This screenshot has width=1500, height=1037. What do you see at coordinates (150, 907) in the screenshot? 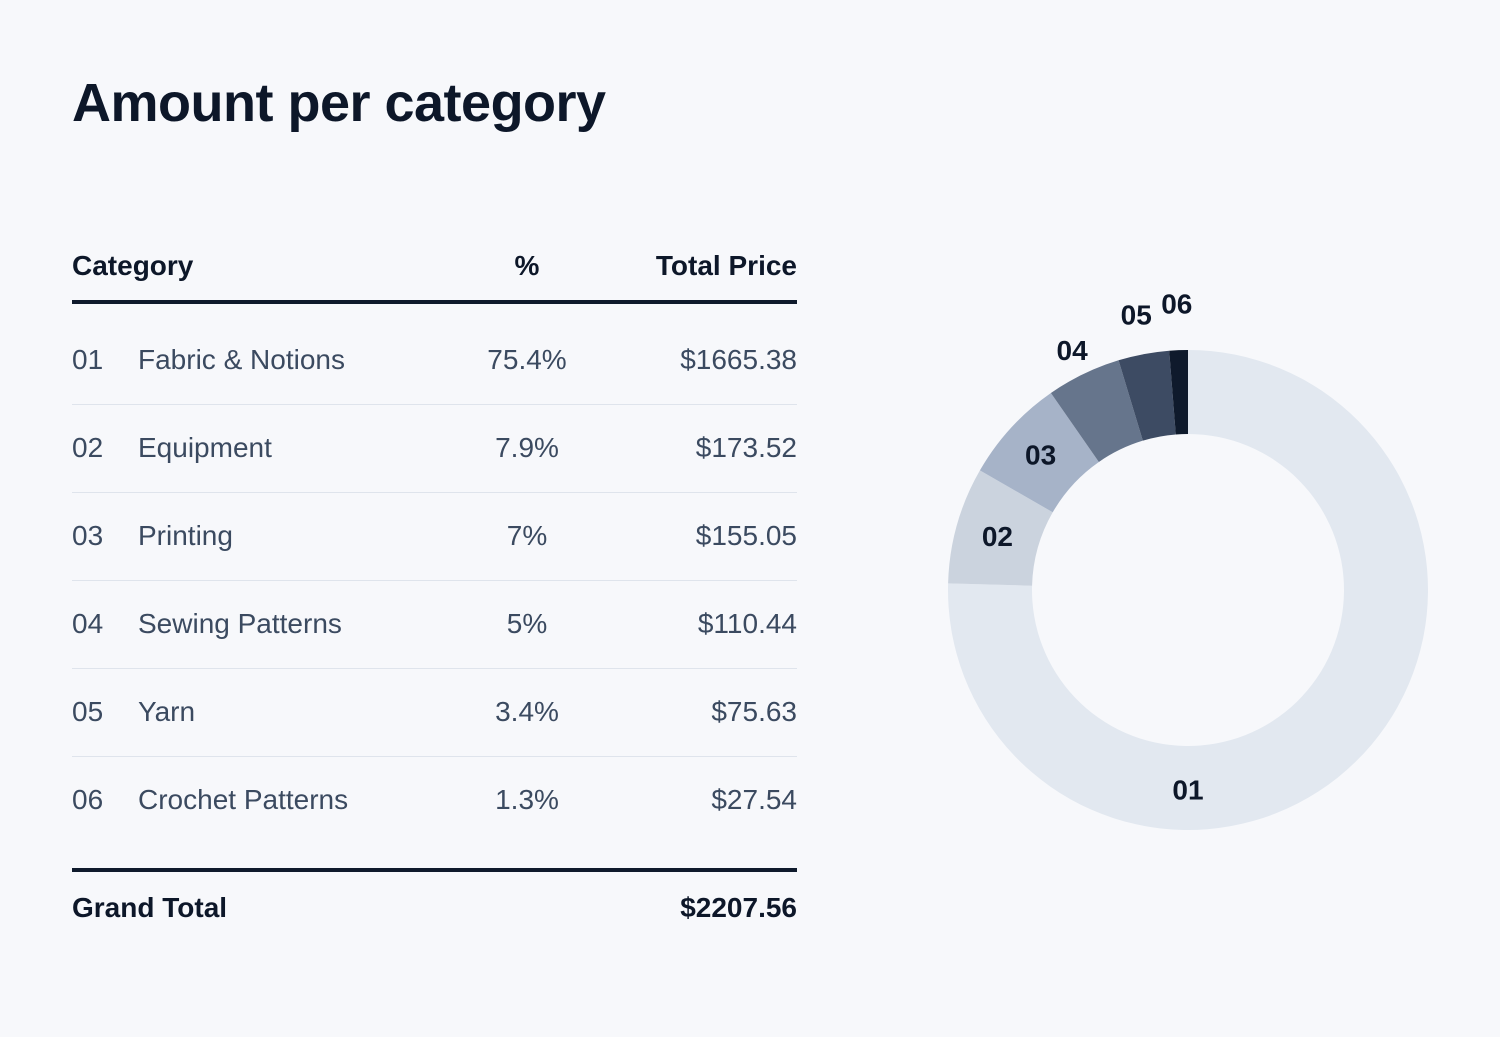
I see `grand-total-label: Grand Total` at bounding box center [150, 907].